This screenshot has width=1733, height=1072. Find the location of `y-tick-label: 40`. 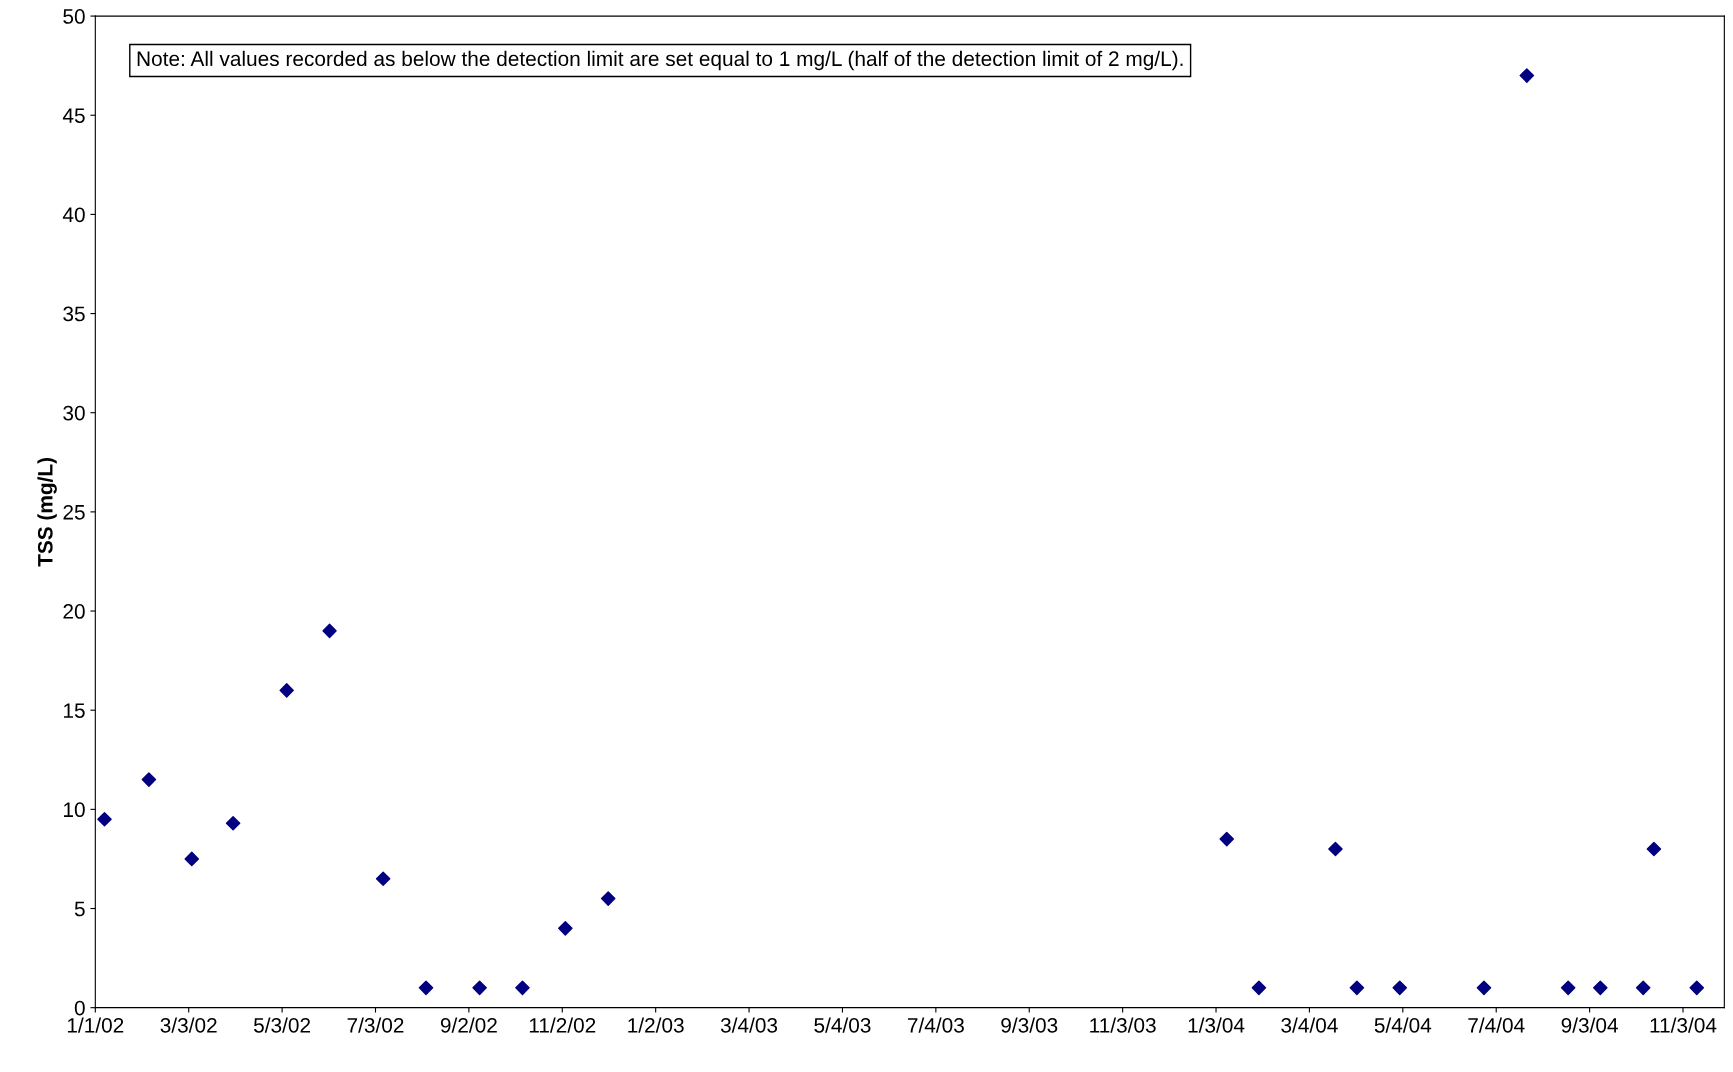

y-tick-label: 40 is located at coordinates (73, 215).